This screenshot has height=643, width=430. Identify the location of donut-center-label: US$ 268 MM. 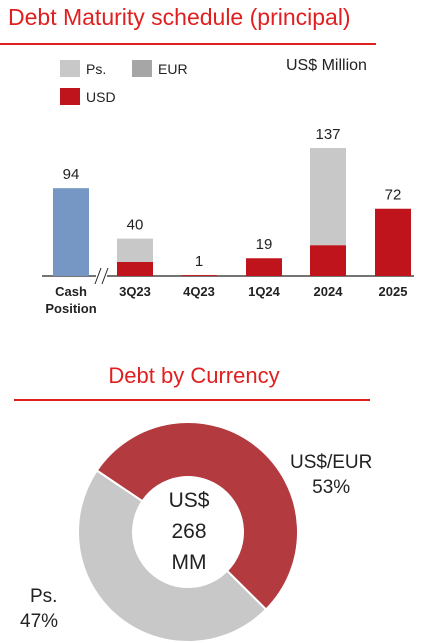
(189, 531).